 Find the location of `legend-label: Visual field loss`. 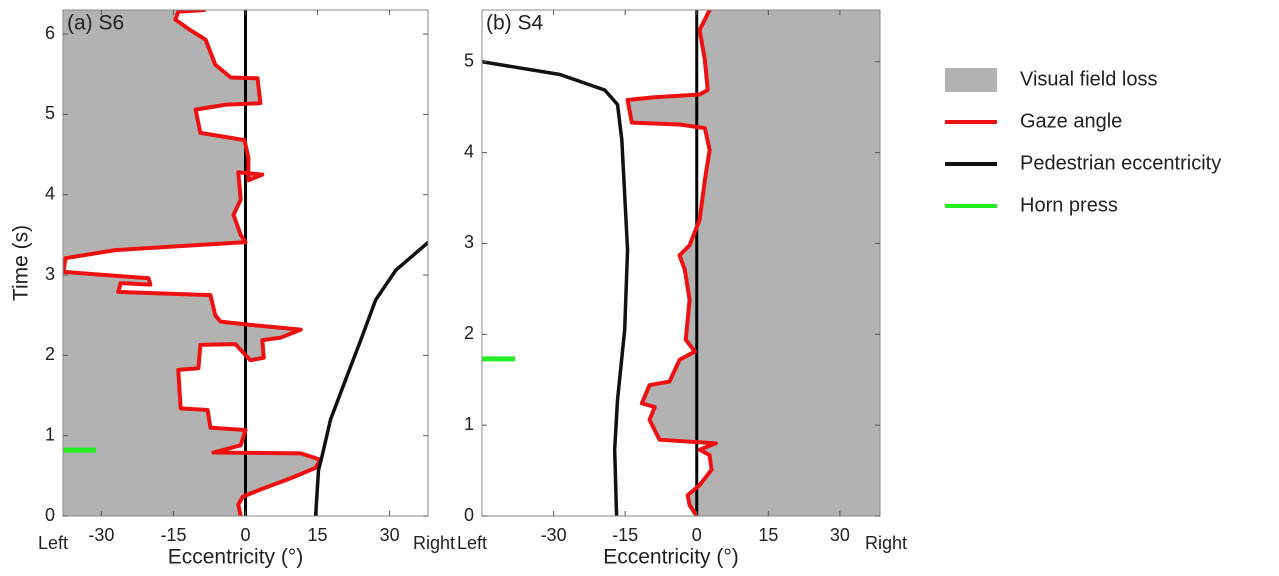

legend-label: Visual field loss is located at coordinates (1088, 79).